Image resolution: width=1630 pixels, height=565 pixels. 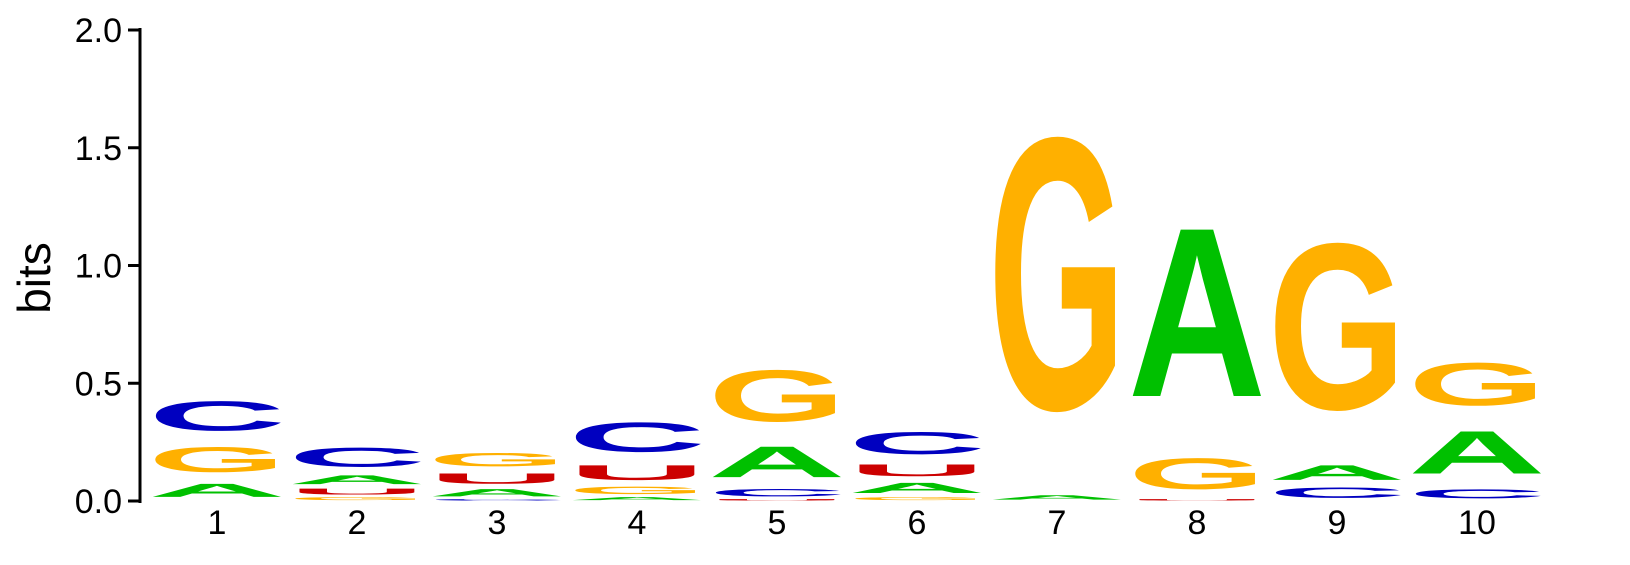 I want to click on letter-stack-1: AGC, so click(x=217, y=447).